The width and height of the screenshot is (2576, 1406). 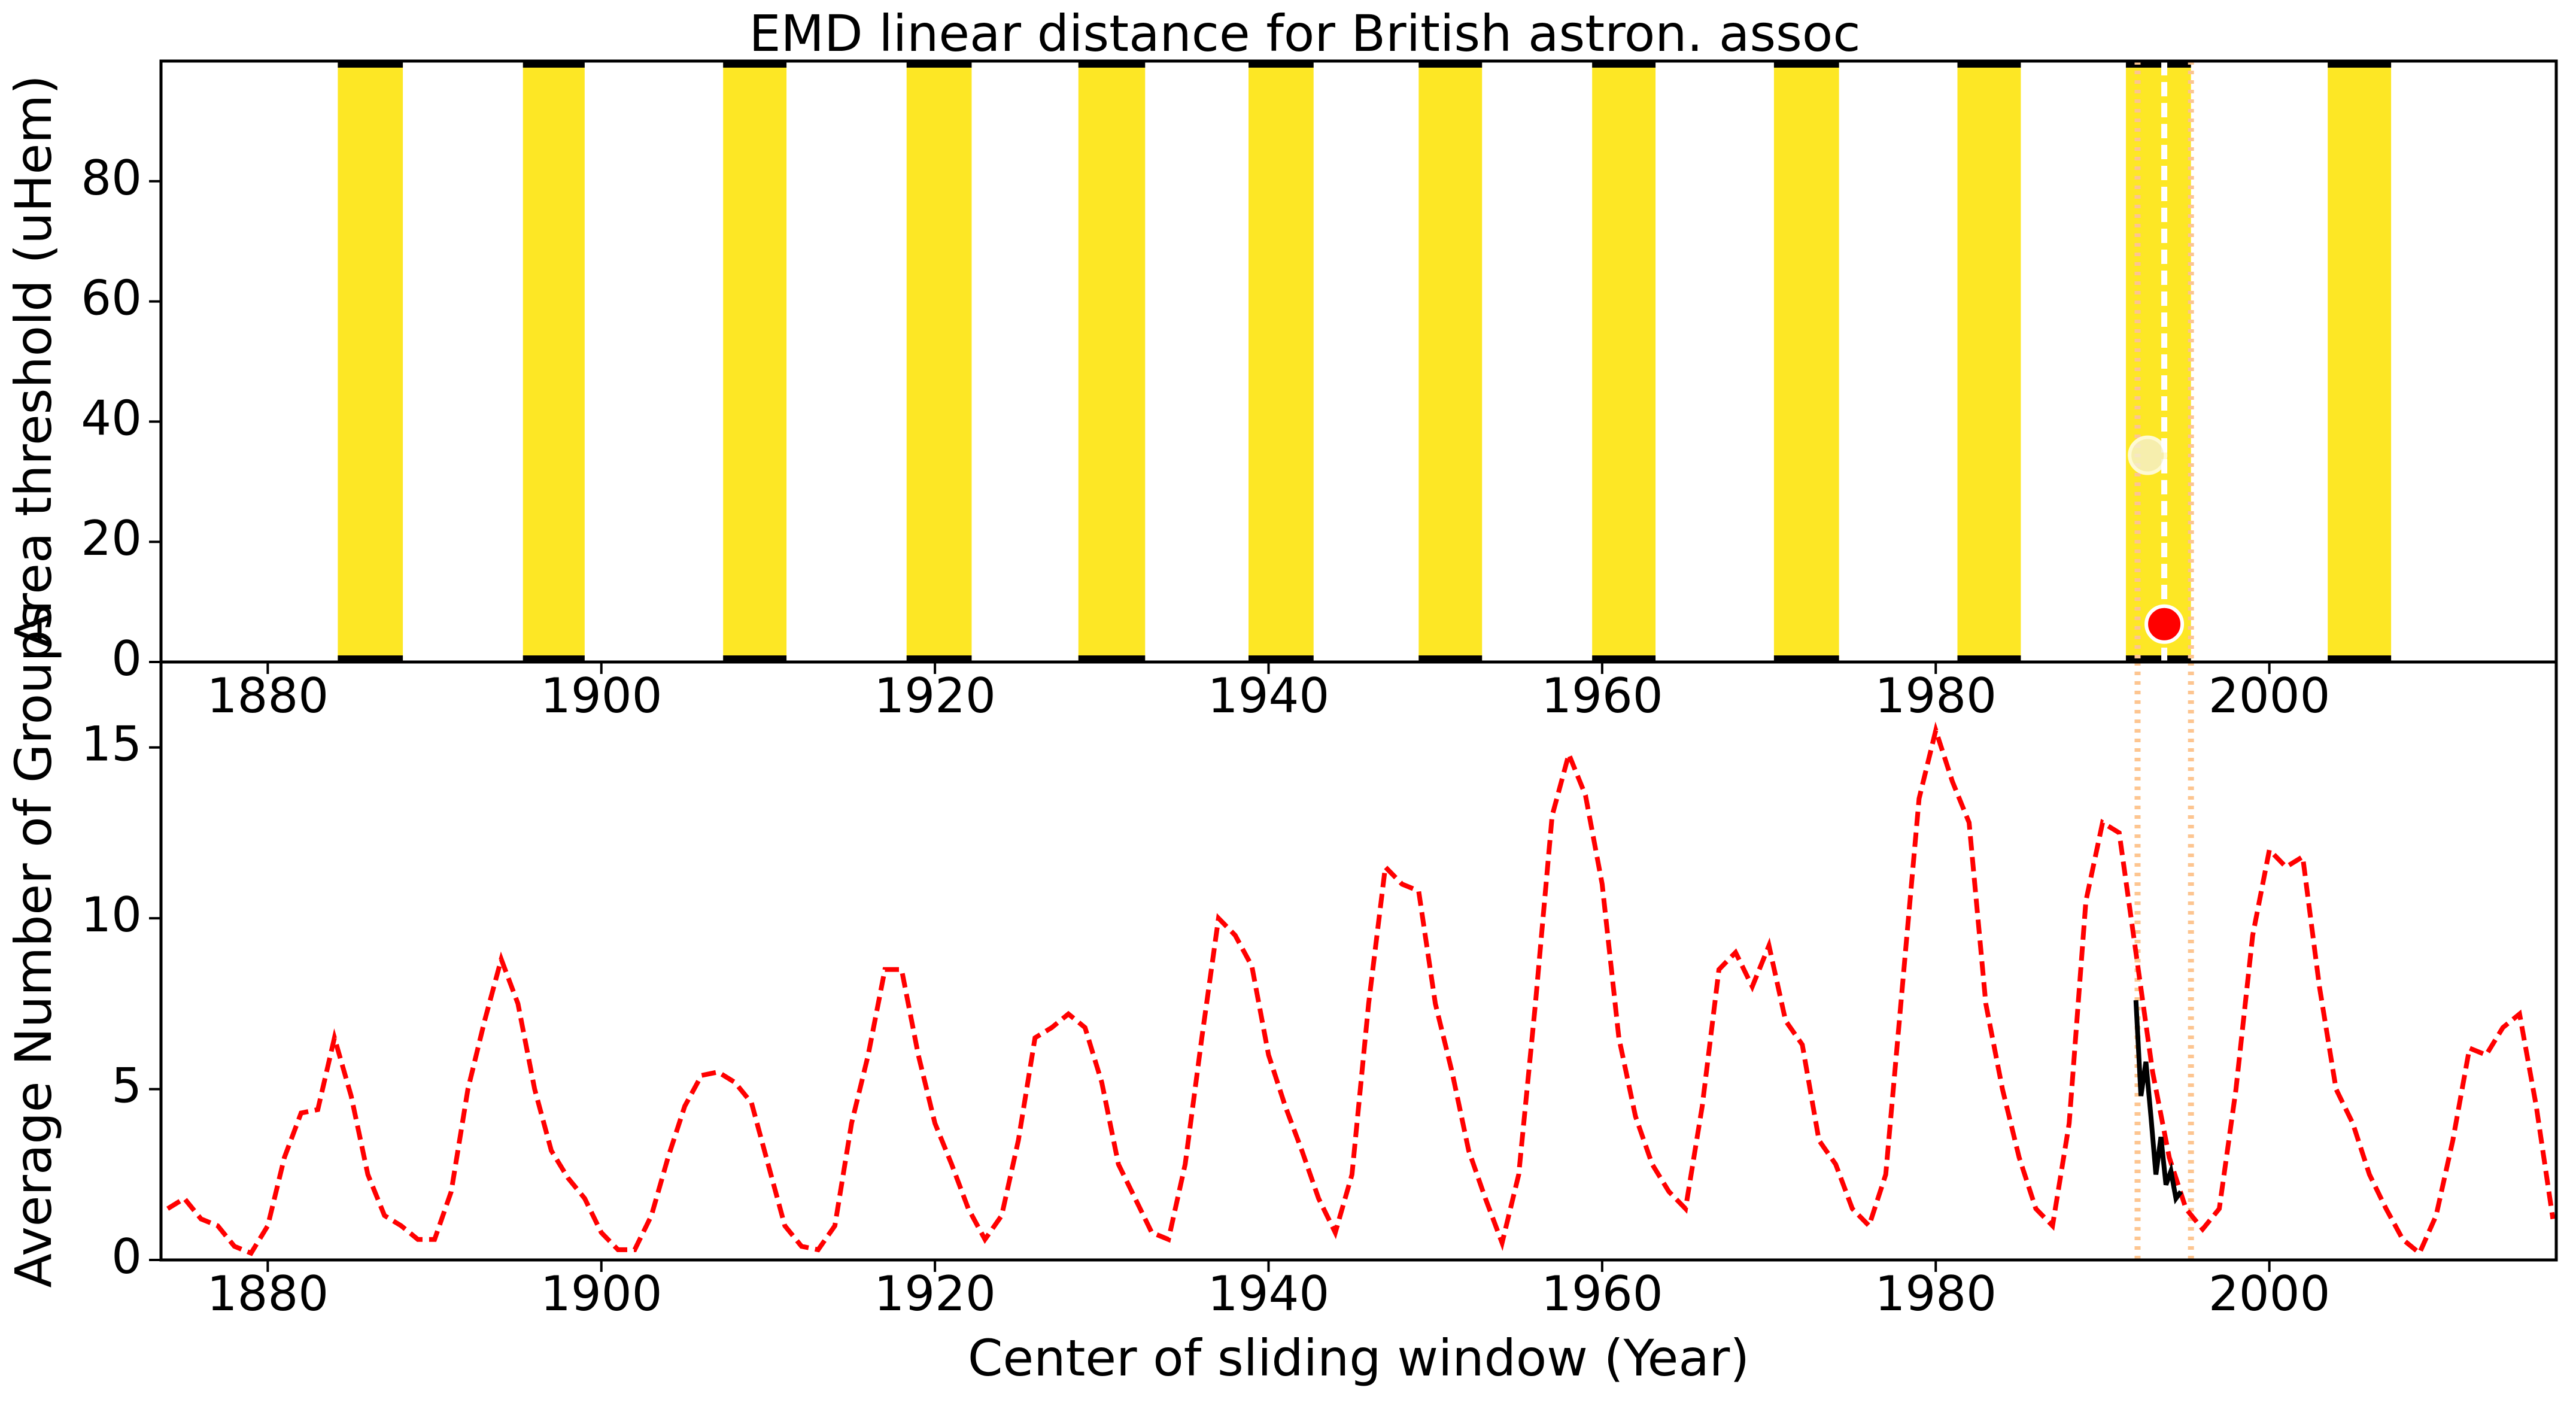 What do you see at coordinates (1359, 1358) in the screenshot?
I see `x-axis-label: Center of sliding window (Year)` at bounding box center [1359, 1358].